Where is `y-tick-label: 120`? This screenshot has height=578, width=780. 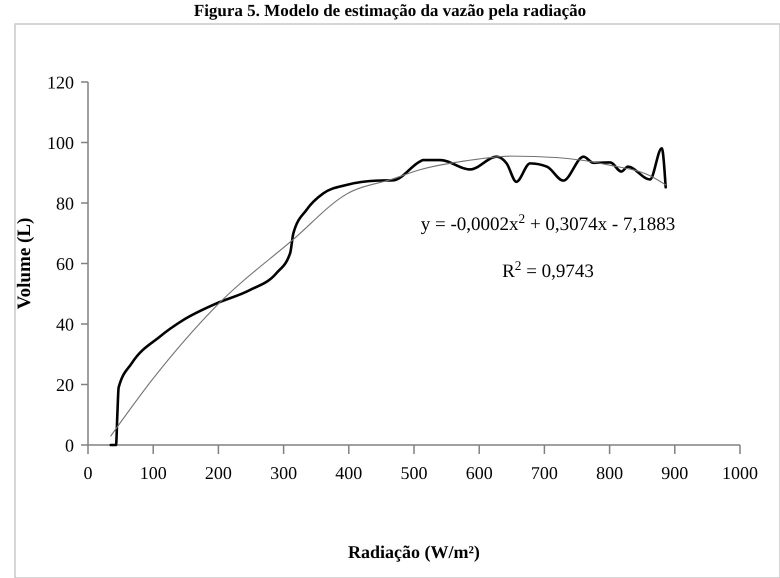 y-tick-label: 120 is located at coordinates (60, 82).